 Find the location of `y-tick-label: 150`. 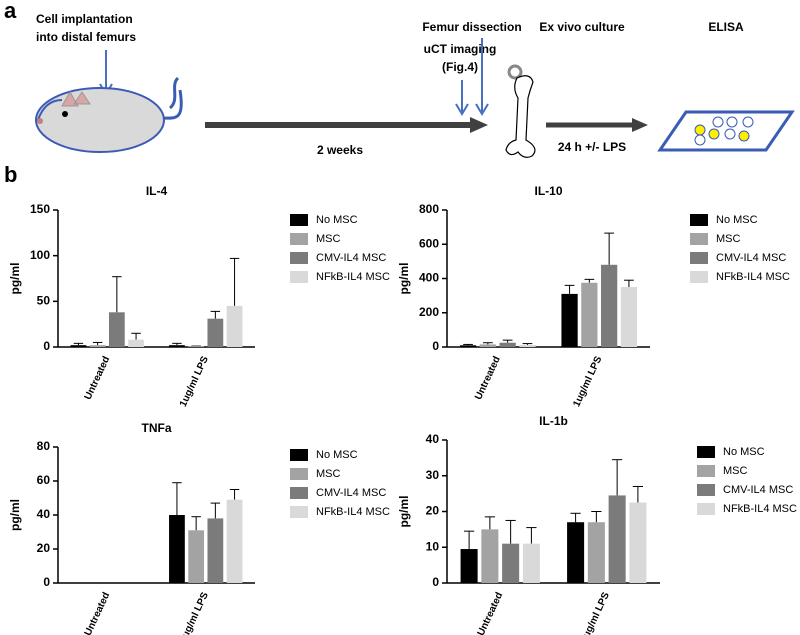

y-tick-label: 150 is located at coordinates (40, 209).